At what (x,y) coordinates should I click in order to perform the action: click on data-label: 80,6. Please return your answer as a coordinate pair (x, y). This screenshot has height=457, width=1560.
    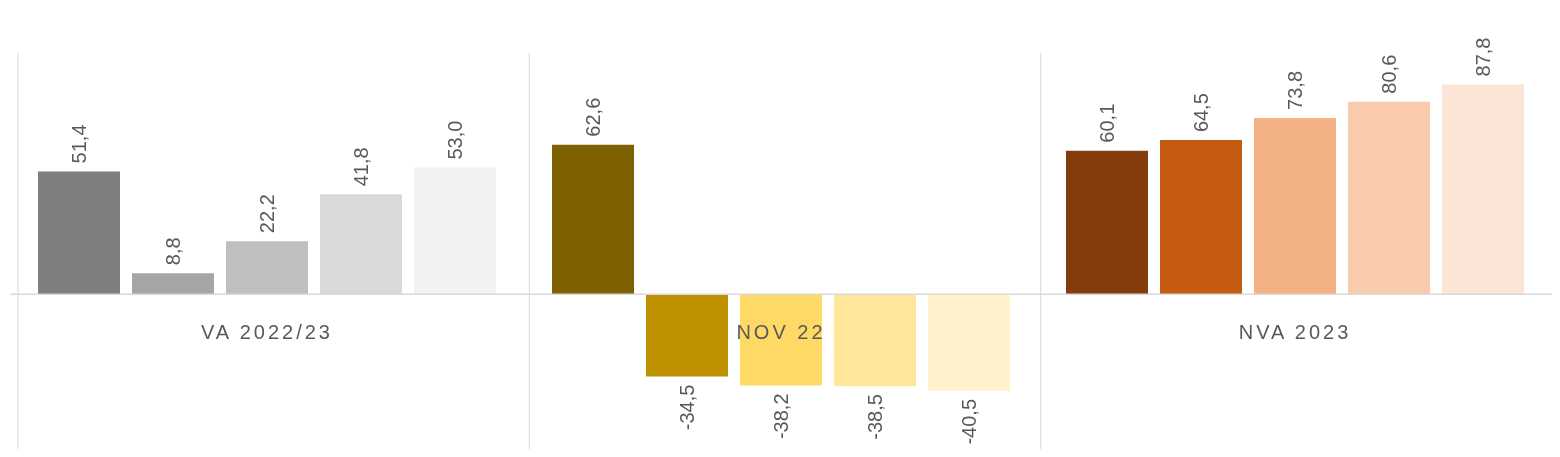
    Looking at the image, I should click on (1389, 74).